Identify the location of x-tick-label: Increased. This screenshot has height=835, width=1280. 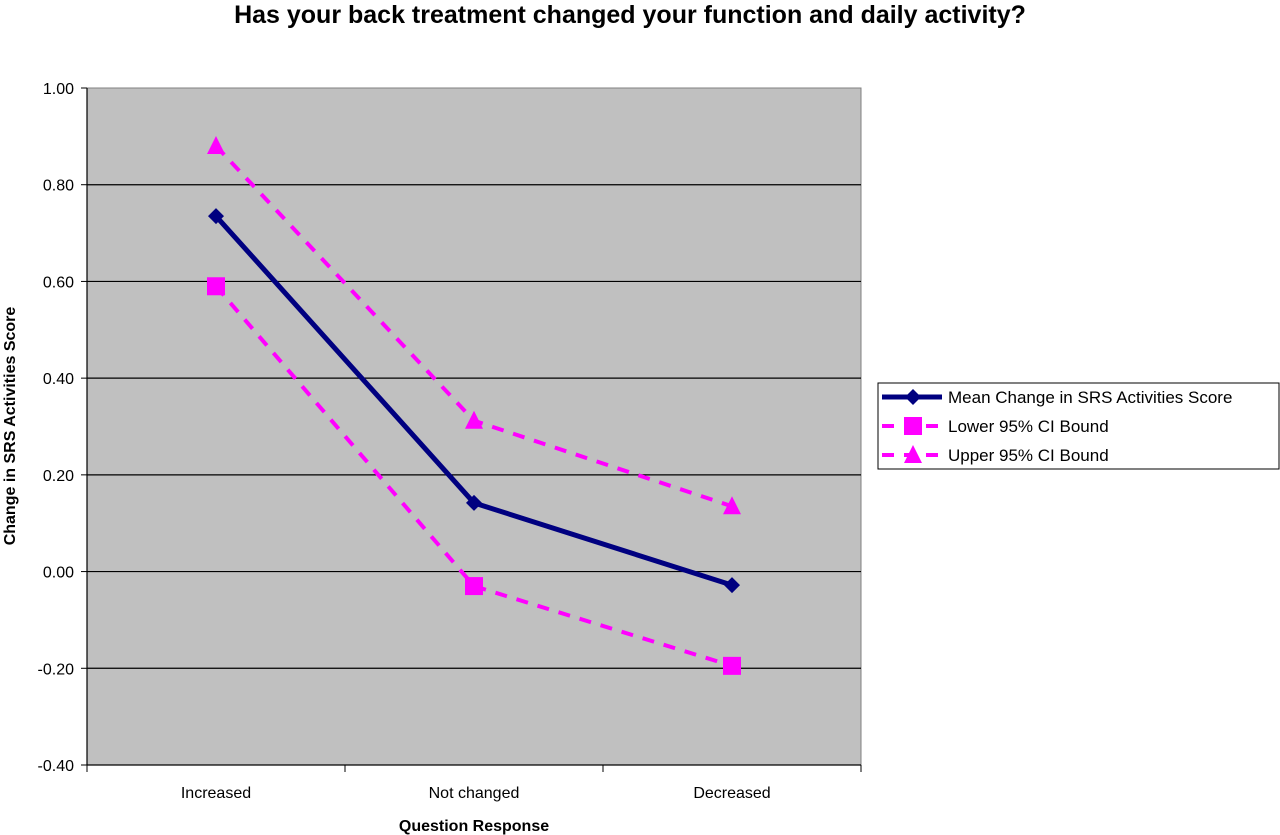
(216, 793).